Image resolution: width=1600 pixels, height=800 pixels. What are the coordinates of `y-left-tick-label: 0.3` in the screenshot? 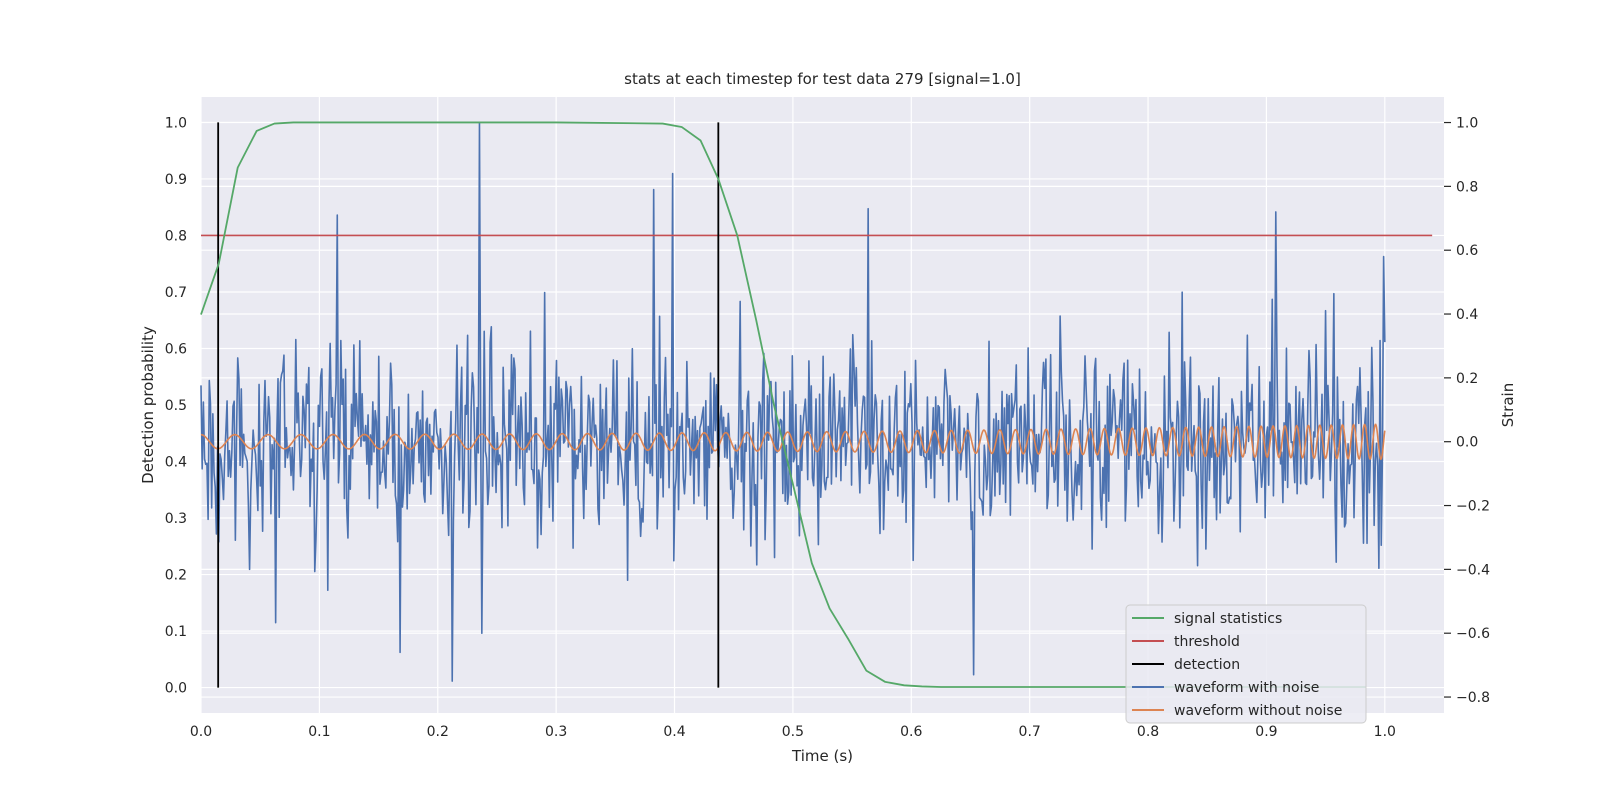 It's located at (176, 519).